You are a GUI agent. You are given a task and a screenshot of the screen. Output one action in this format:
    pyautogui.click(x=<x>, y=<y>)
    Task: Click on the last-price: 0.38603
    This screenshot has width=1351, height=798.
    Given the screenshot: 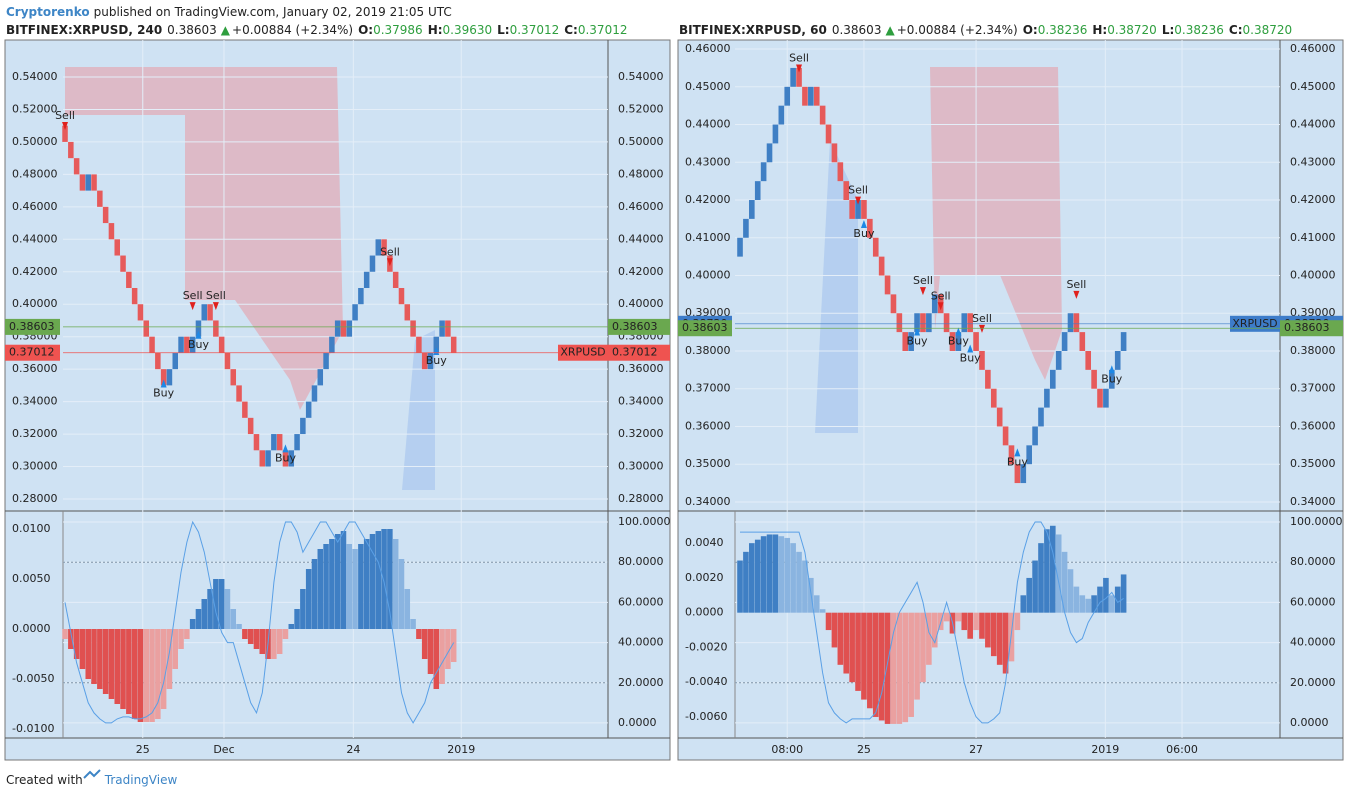 What is the action you would take?
    pyautogui.click(x=192, y=30)
    